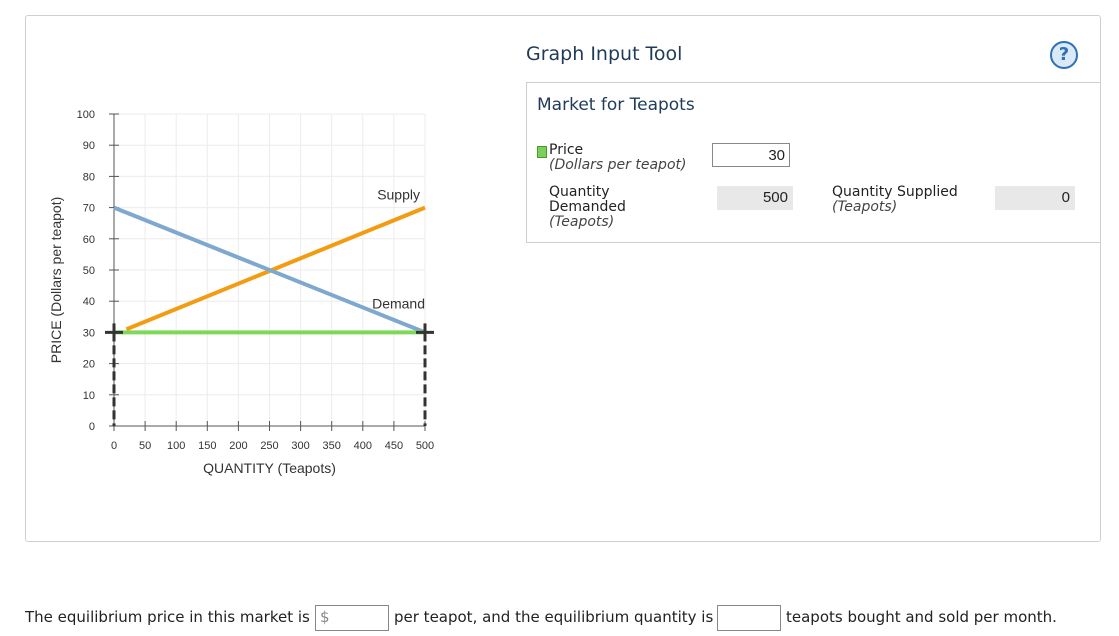 The width and height of the screenshot is (1119, 636). Describe the element at coordinates (566, 150) in the screenshot. I see `price-label: Price` at that location.